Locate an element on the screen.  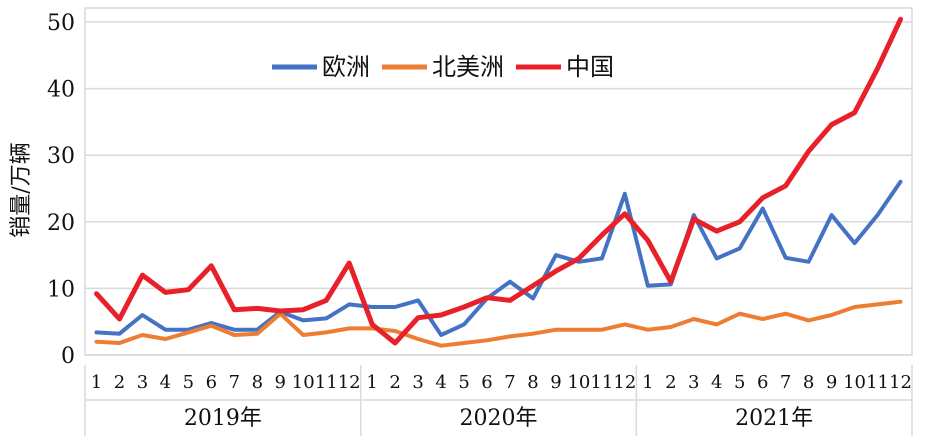
y-tick-label: 40 is located at coordinates (61, 90).